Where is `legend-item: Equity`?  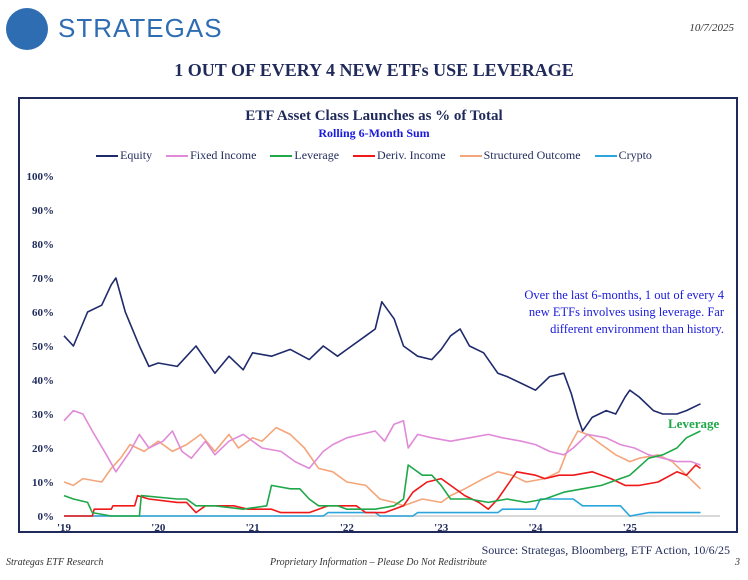
legend-item: Equity is located at coordinates (124, 155).